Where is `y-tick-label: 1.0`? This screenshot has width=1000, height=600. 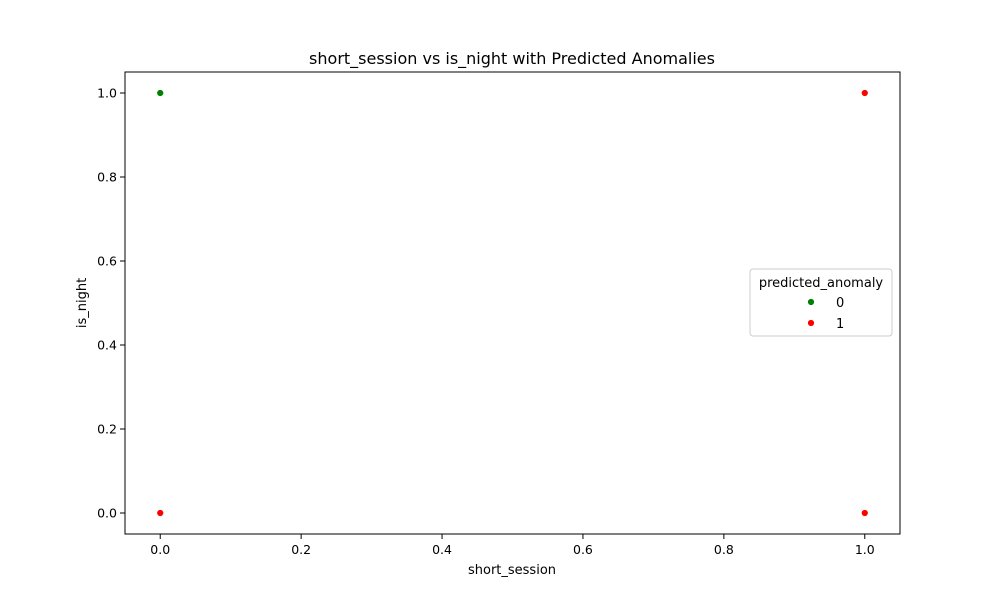 y-tick-label: 1.0 is located at coordinates (107, 93).